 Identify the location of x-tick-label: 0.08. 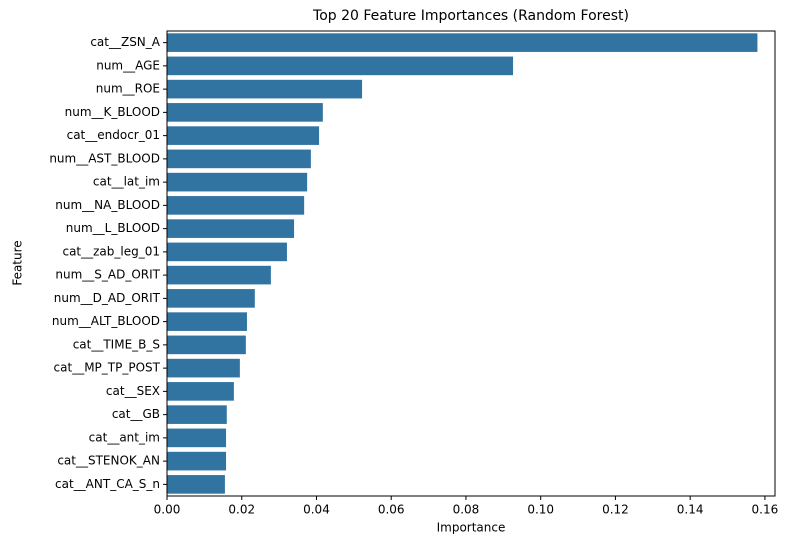
(466, 510).